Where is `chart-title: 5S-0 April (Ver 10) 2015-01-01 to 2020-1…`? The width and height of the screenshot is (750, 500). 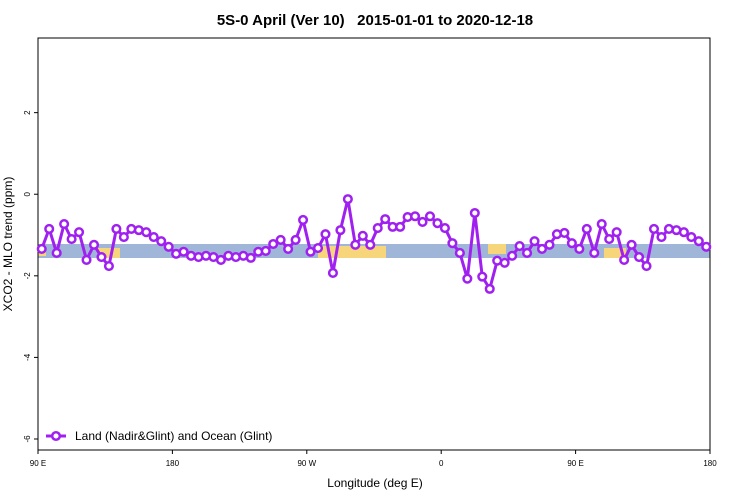
chart-title: 5S-0 April (Ver 10) 2015-01-01 to 2020-1… is located at coordinates (375, 20).